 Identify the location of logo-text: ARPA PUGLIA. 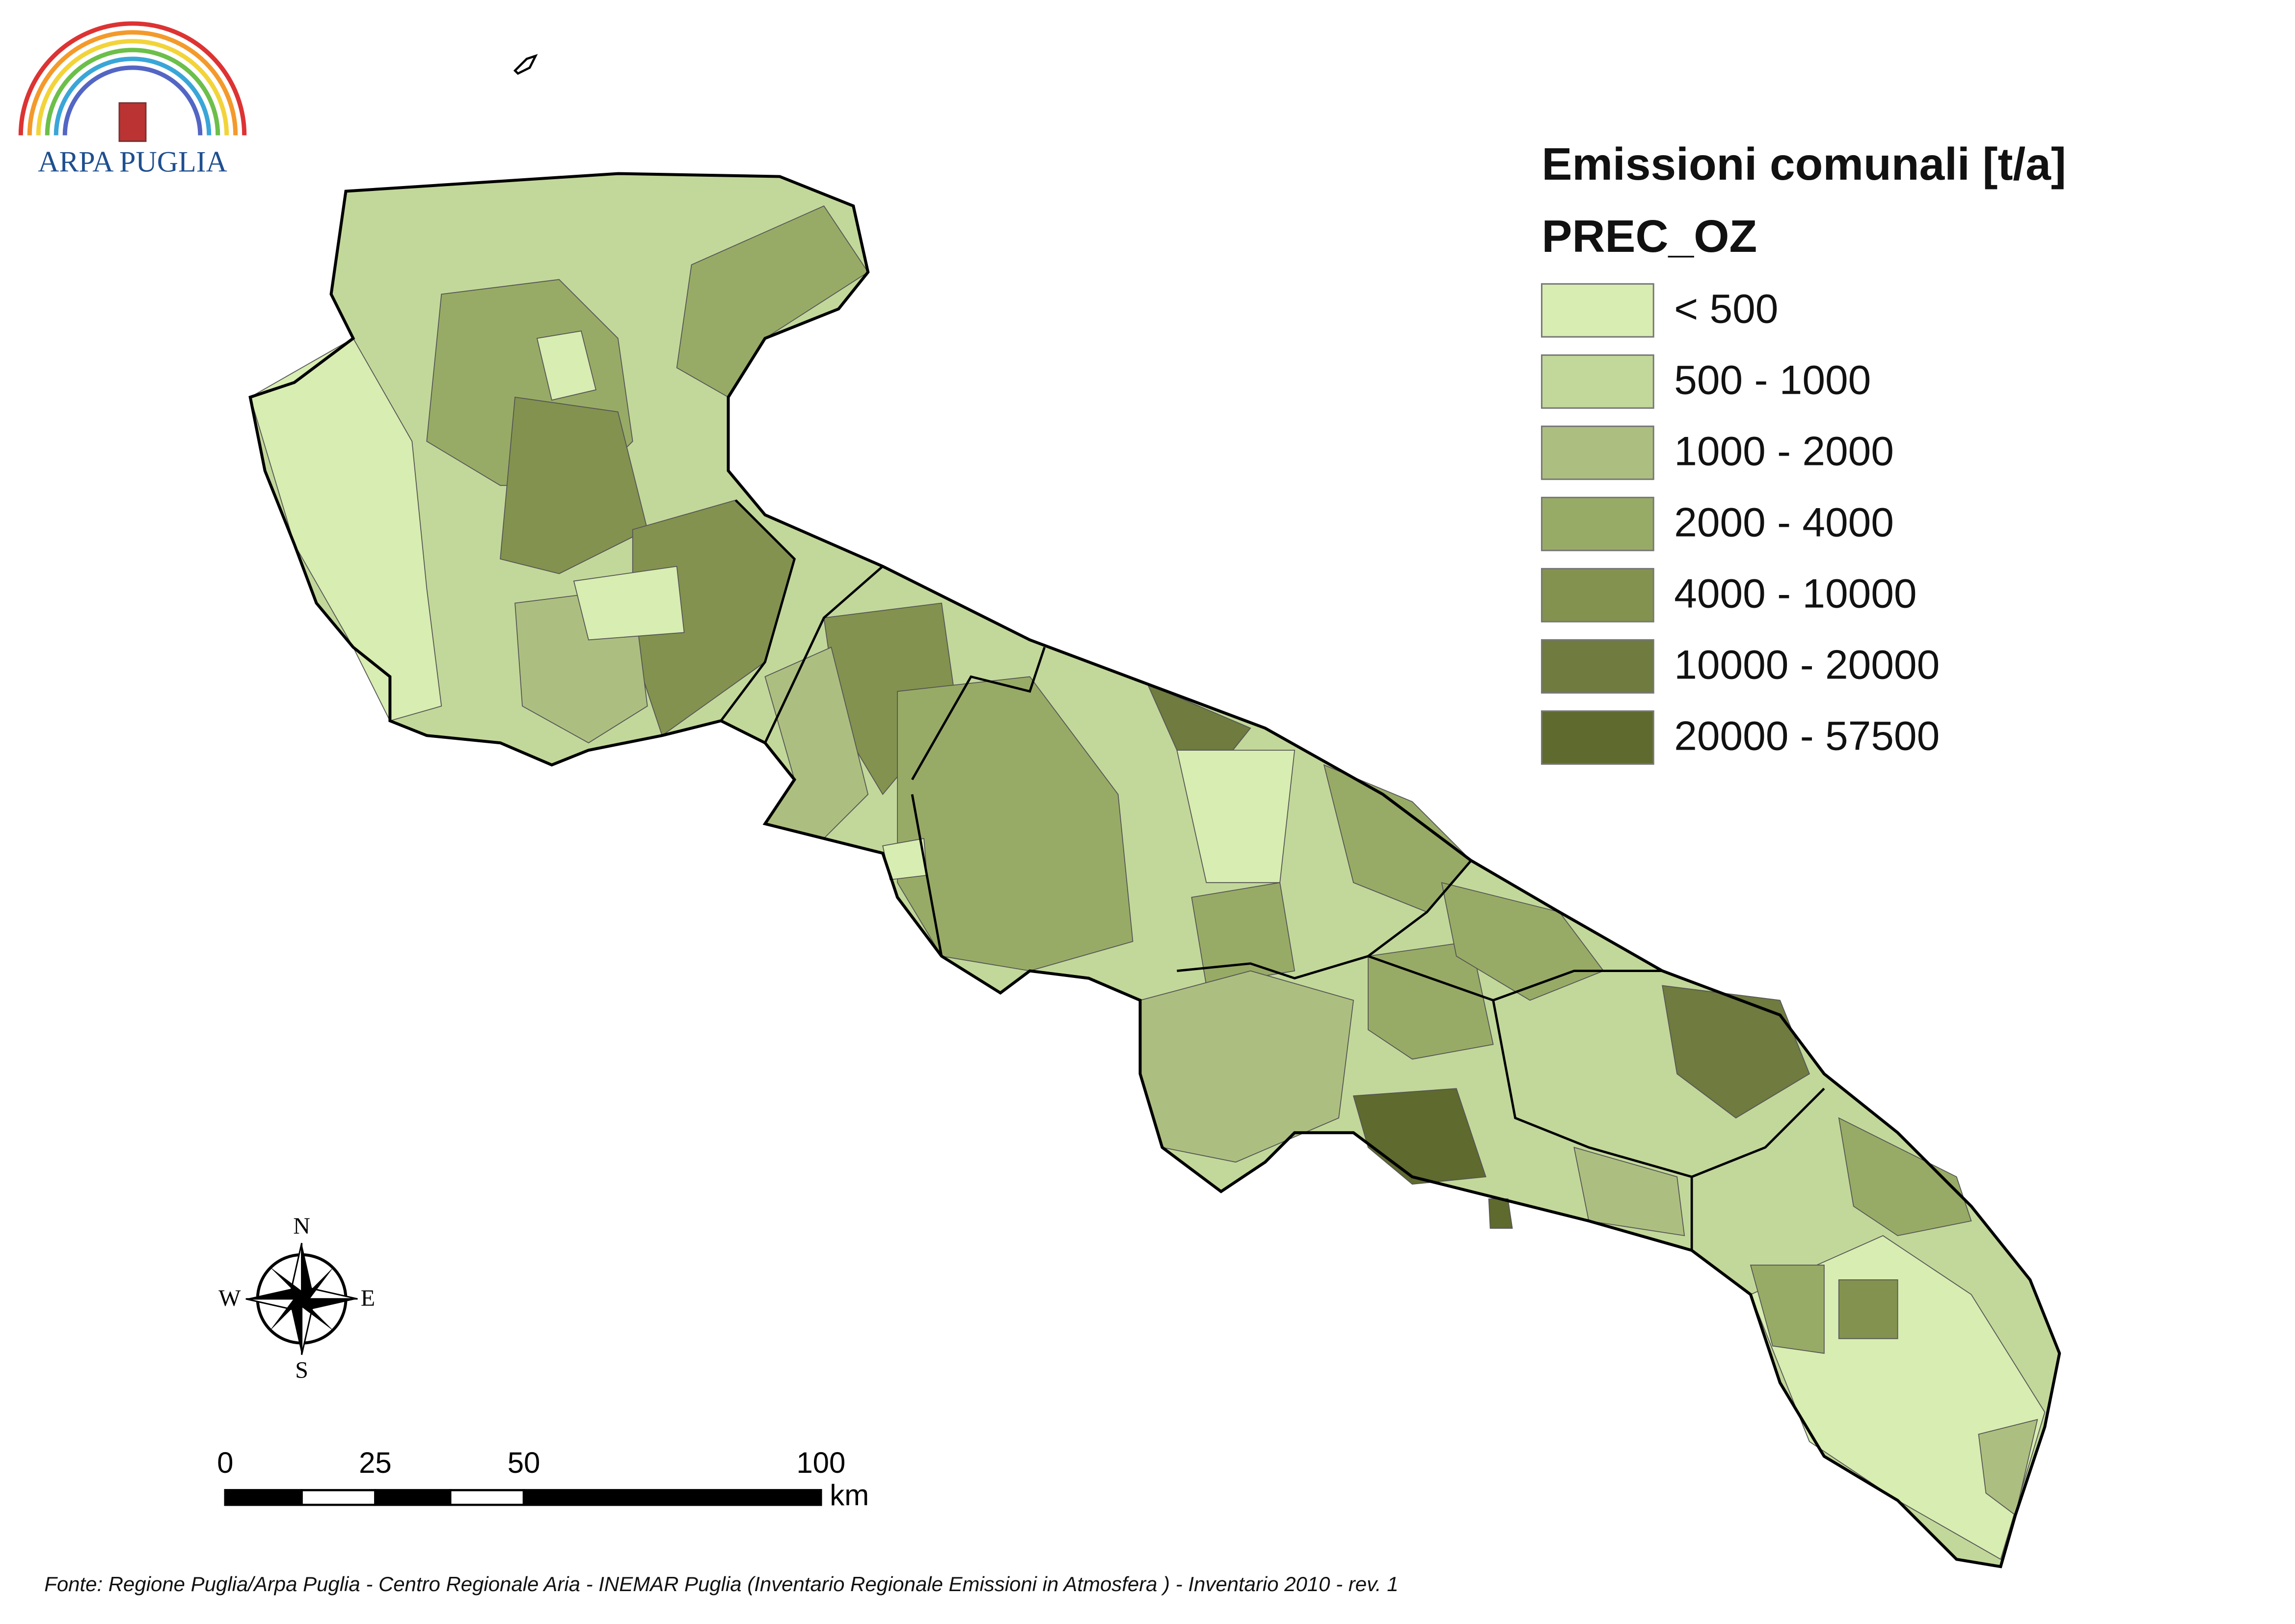
(133, 161).